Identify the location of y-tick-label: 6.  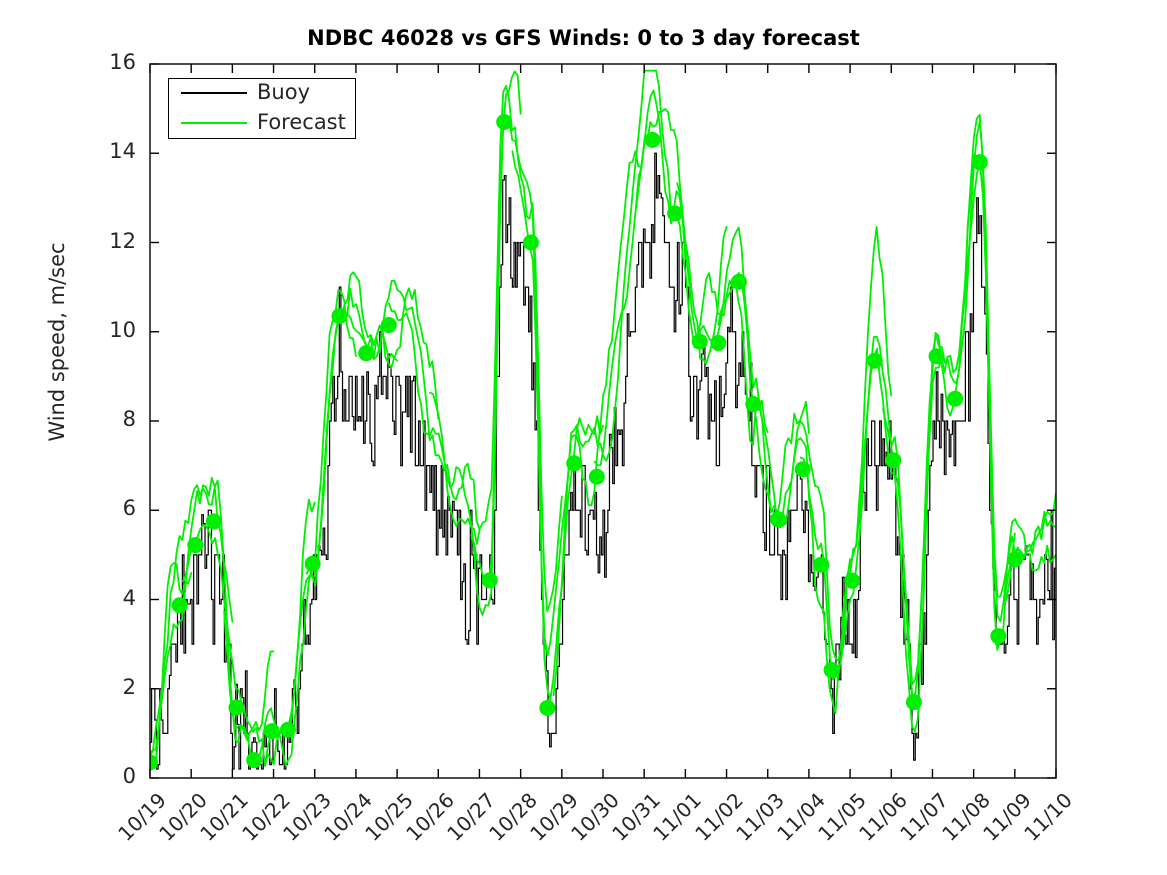
(129, 508).